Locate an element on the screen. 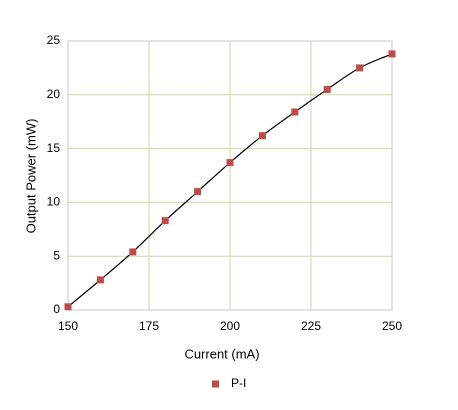 The width and height of the screenshot is (458, 410). x-axis-label: Current (mA) is located at coordinates (221, 353).